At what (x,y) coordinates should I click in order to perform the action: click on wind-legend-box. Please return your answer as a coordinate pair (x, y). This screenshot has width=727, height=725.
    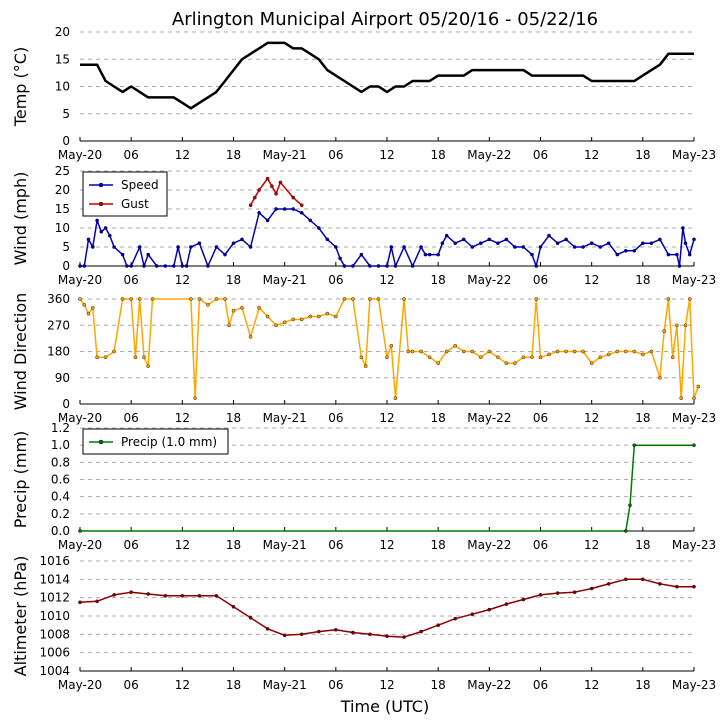
    Looking at the image, I should click on (125, 194).